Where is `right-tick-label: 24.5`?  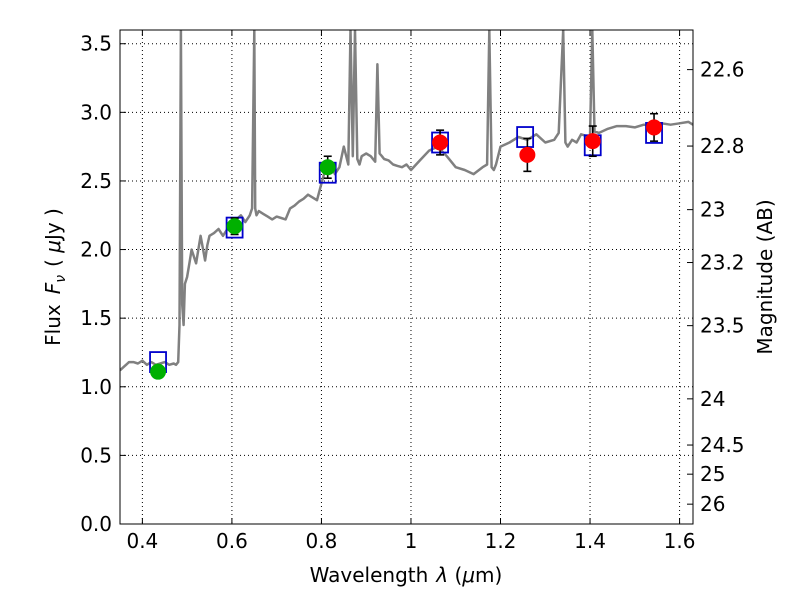 right-tick-label: 24.5 is located at coordinates (722, 445).